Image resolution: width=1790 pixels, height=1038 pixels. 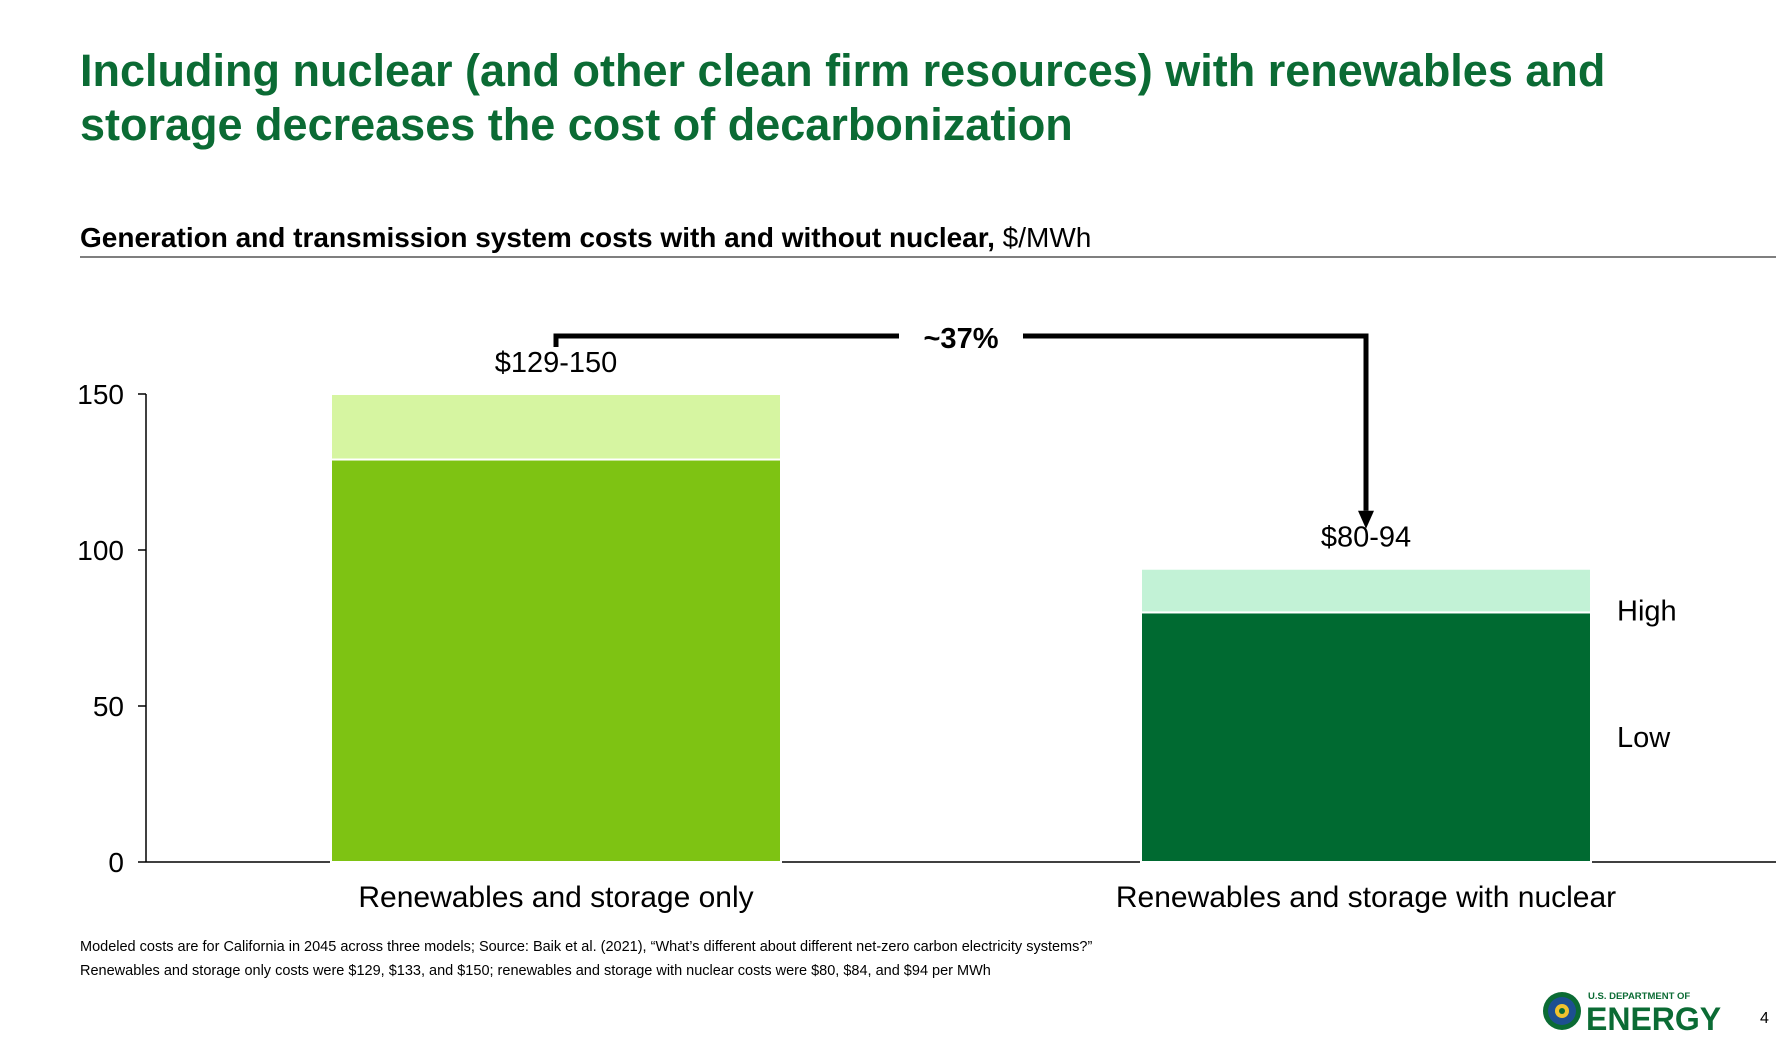 What do you see at coordinates (100, 550) in the screenshot?
I see `y-tick-label: 100` at bounding box center [100, 550].